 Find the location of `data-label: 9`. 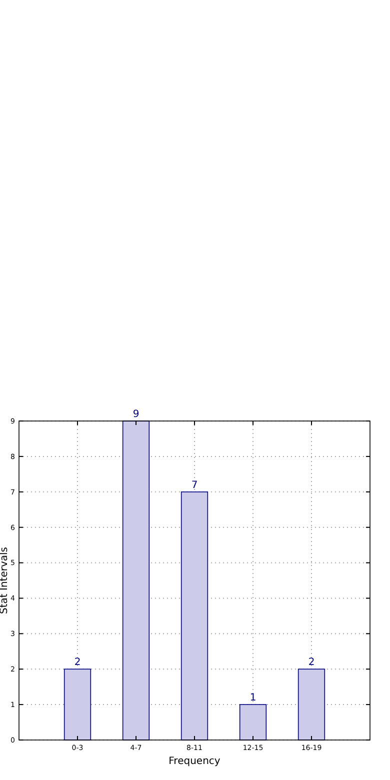

data-label: 9 is located at coordinates (136, 414).